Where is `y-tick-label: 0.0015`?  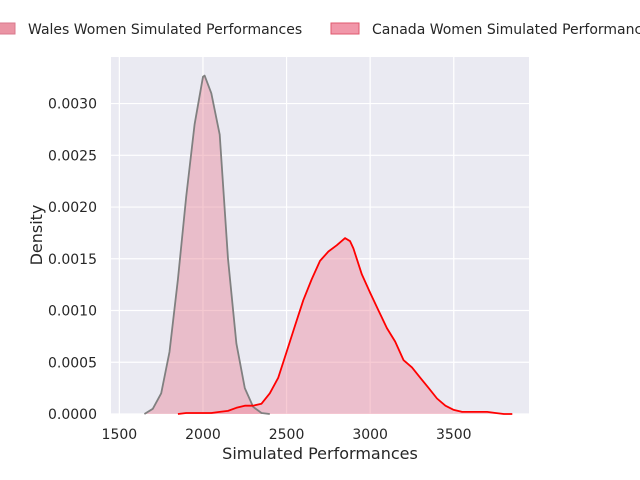 y-tick-label: 0.0015 is located at coordinates (72, 260).